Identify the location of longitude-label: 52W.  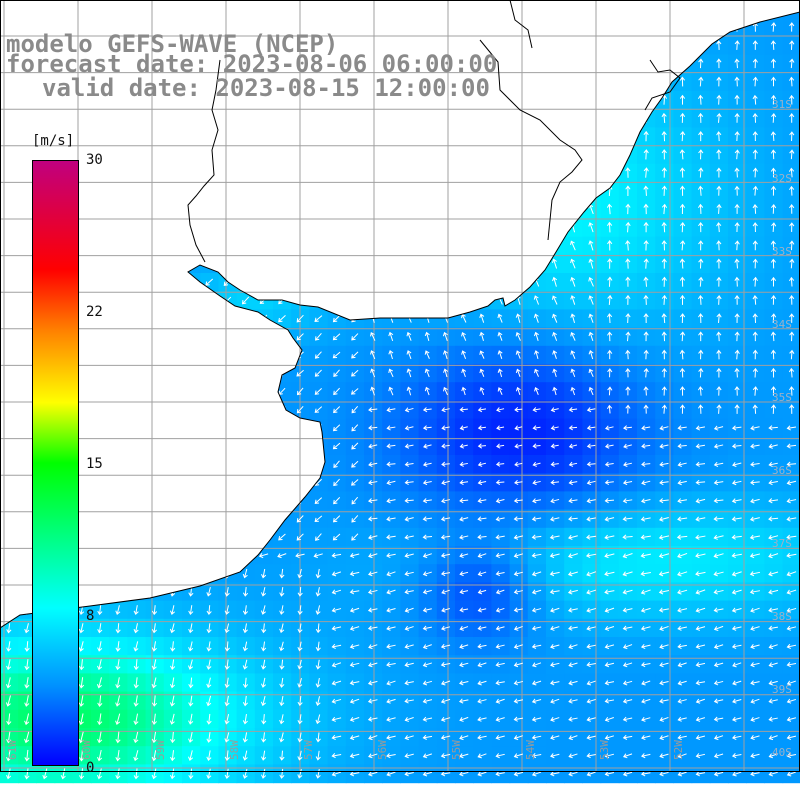
(678, 750).